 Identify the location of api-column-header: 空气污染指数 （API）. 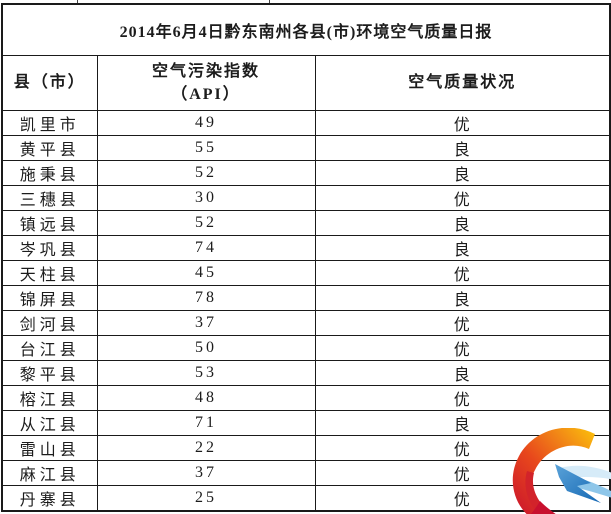
(206, 83).